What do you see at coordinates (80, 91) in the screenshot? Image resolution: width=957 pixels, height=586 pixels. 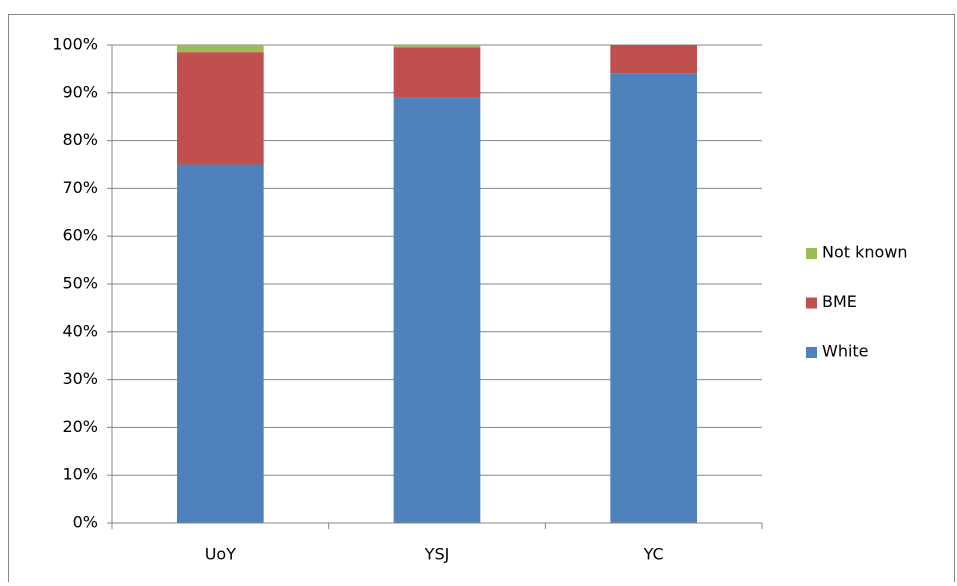 I see `y-tick-label: 90%` at bounding box center [80, 91].